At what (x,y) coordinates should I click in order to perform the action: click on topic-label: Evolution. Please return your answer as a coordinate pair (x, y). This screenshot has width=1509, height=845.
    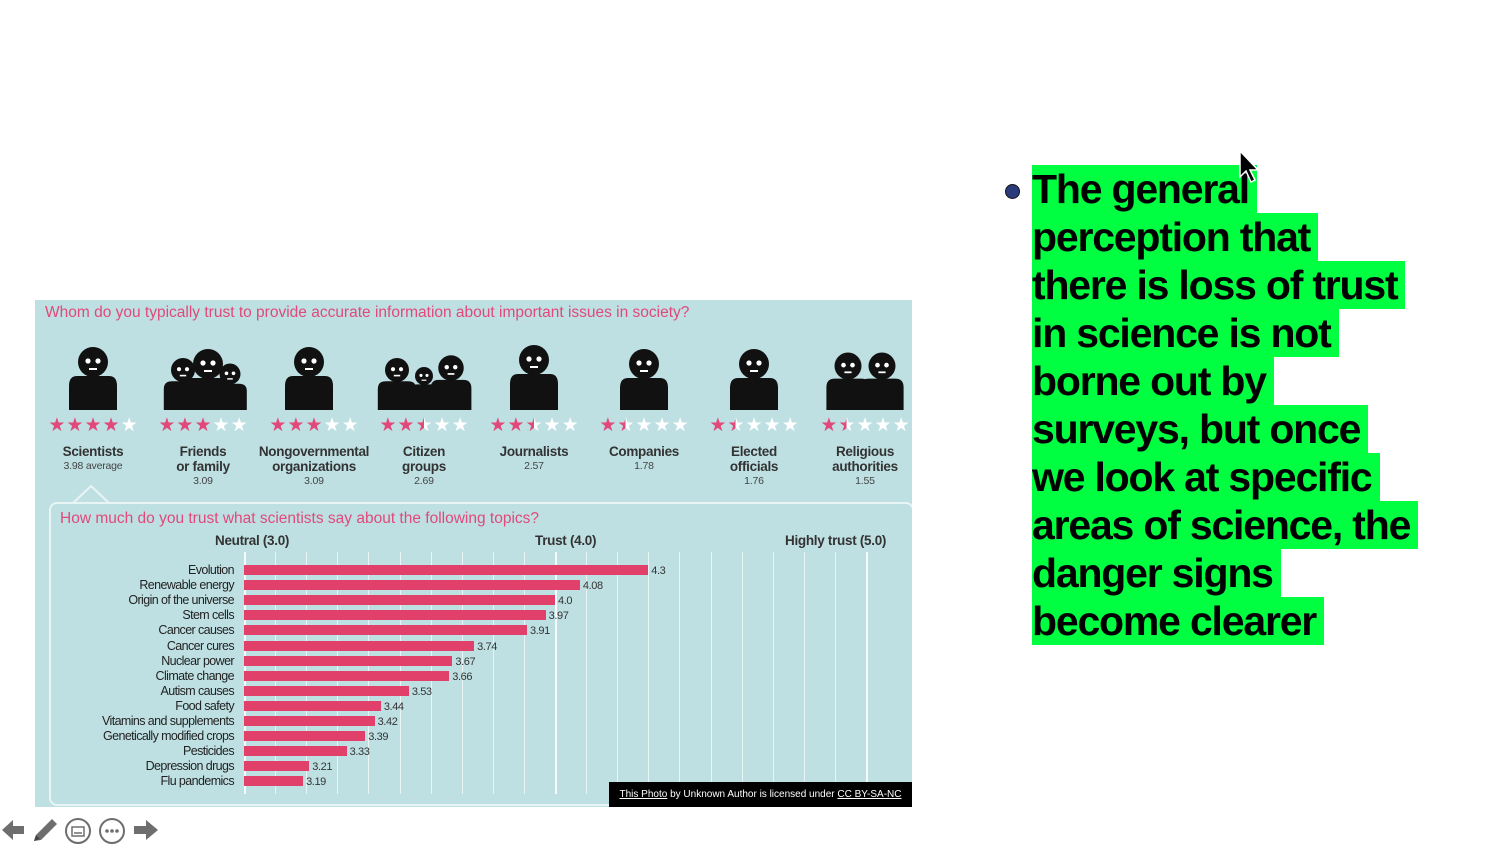
    Looking at the image, I should click on (211, 570).